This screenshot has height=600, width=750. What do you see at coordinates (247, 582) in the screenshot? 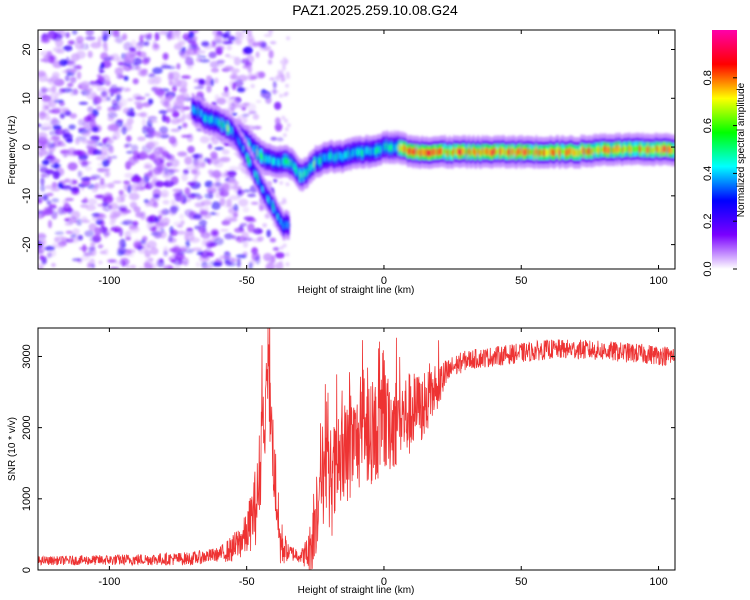
I see `snr-x-tick-label: -50` at bounding box center [247, 582].